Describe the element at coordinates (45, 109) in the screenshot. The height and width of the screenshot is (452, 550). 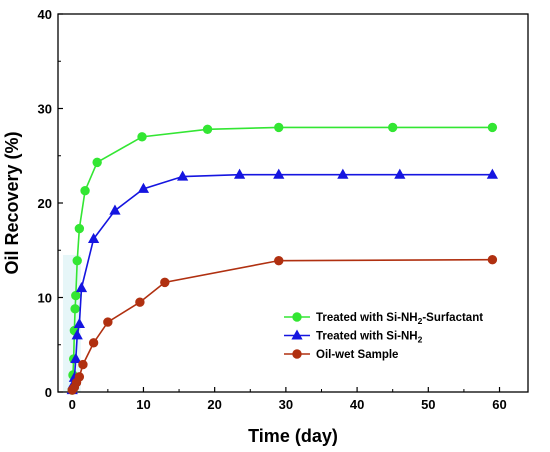
I see `y-tick-label: 30` at that location.